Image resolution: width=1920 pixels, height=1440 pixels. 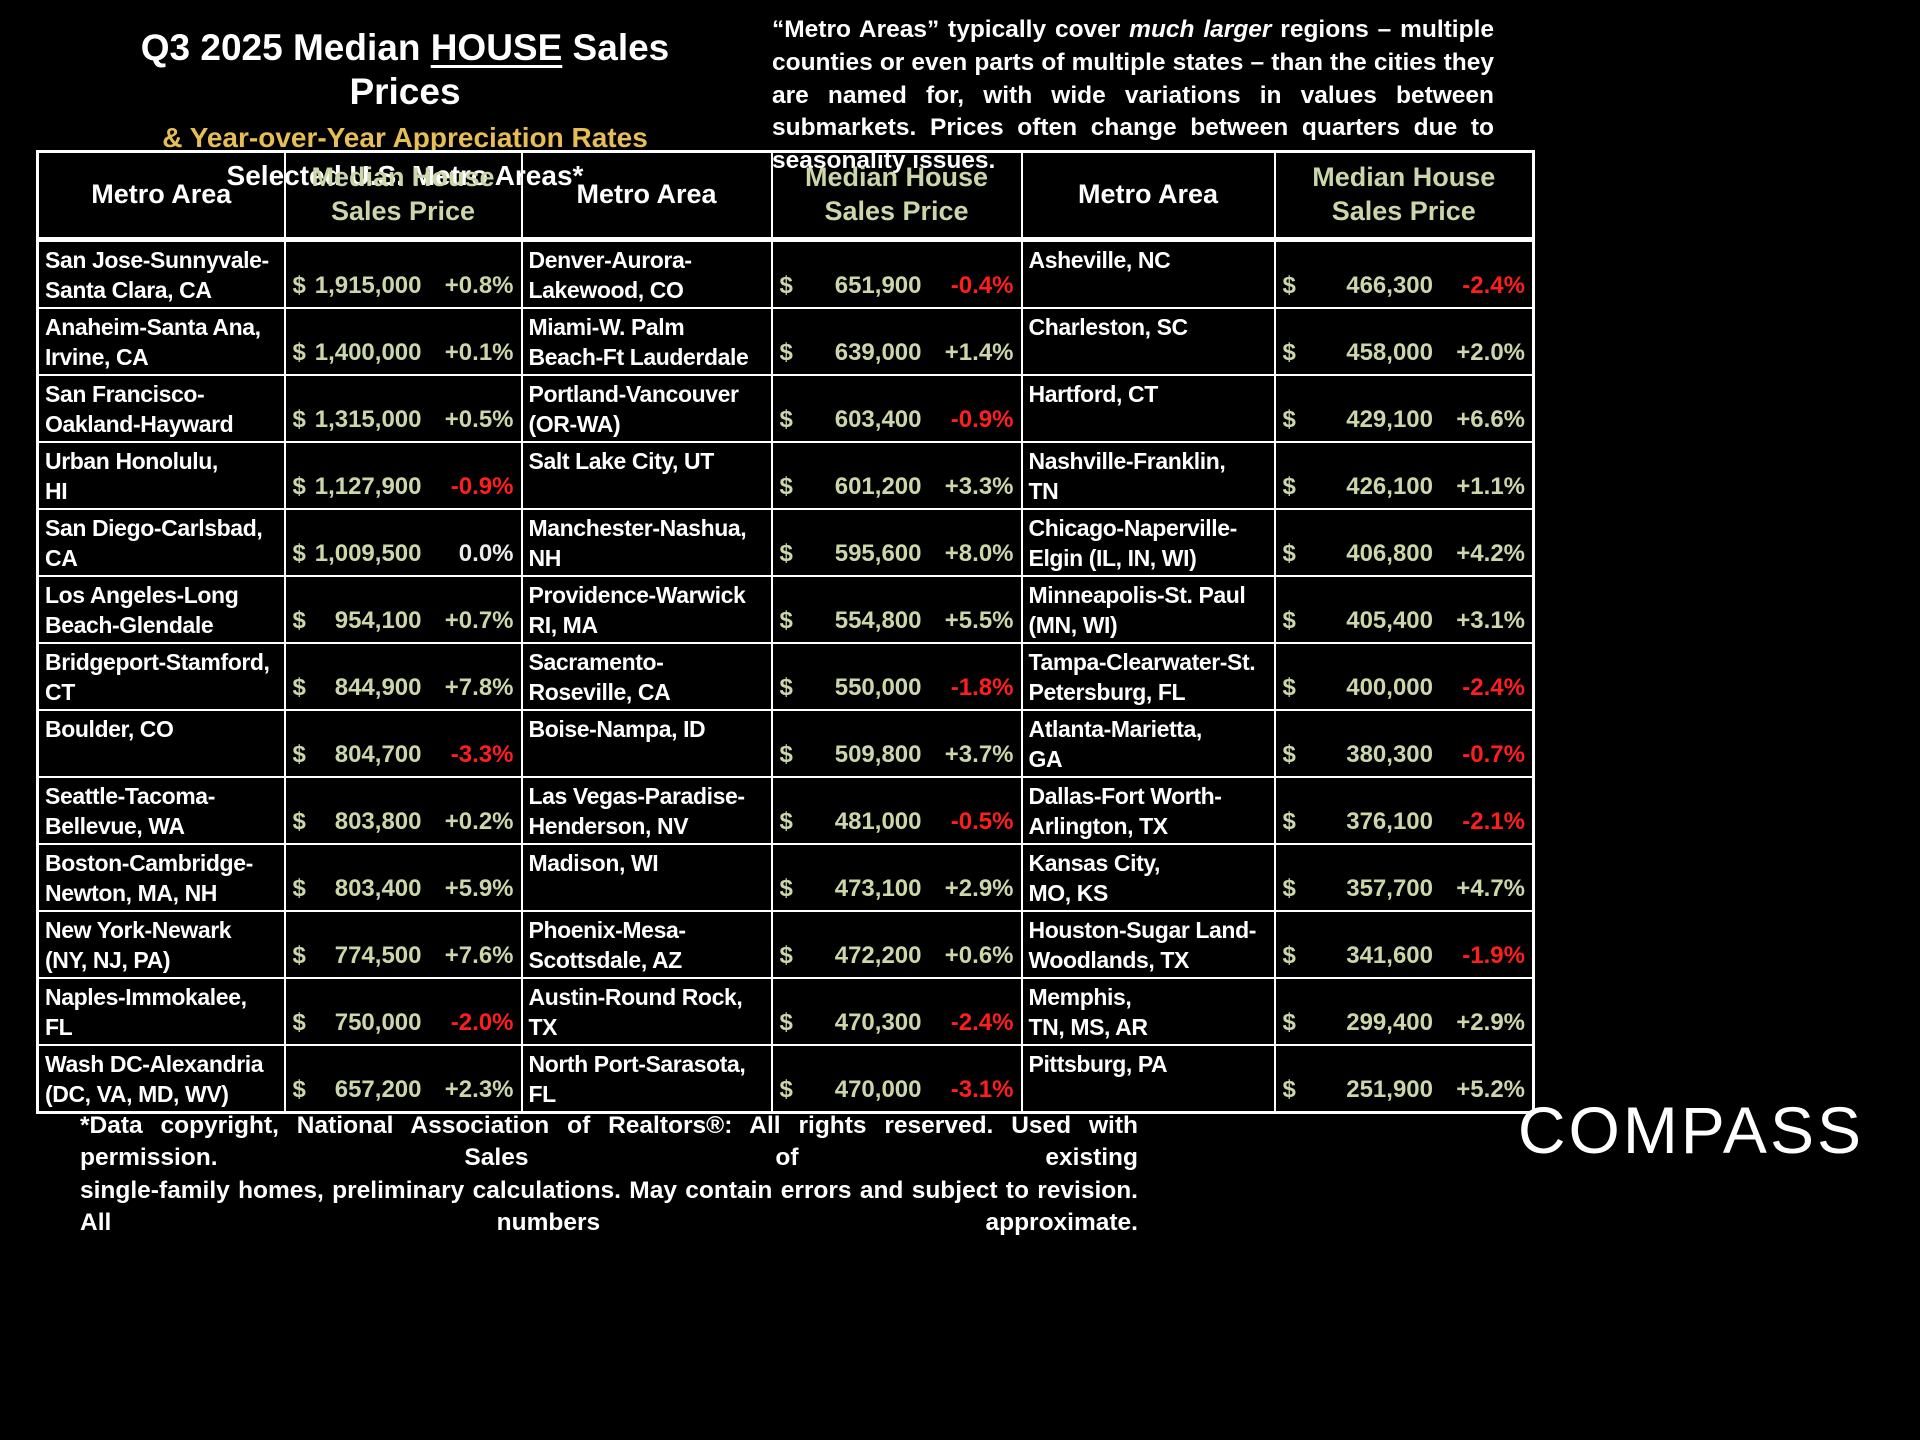 I want to click on price-line: $554,800 +5.5%, so click(x=897, y=621).